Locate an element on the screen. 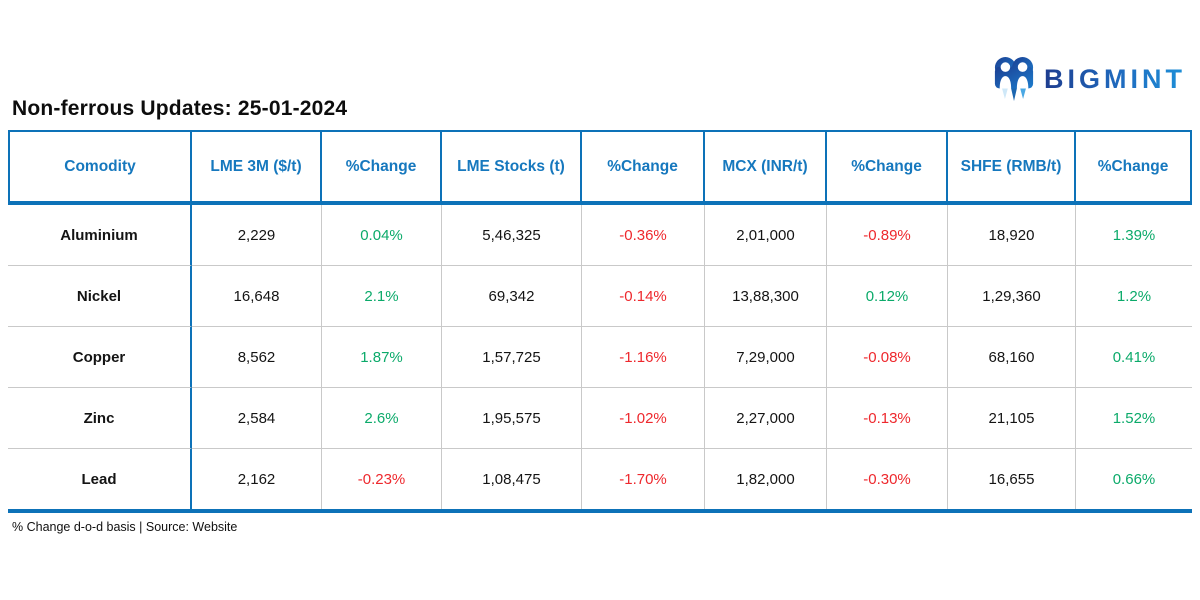 This screenshot has height=600, width=1200. footnote: % Change d-o-d basis | Source: Website is located at coordinates (125, 527).